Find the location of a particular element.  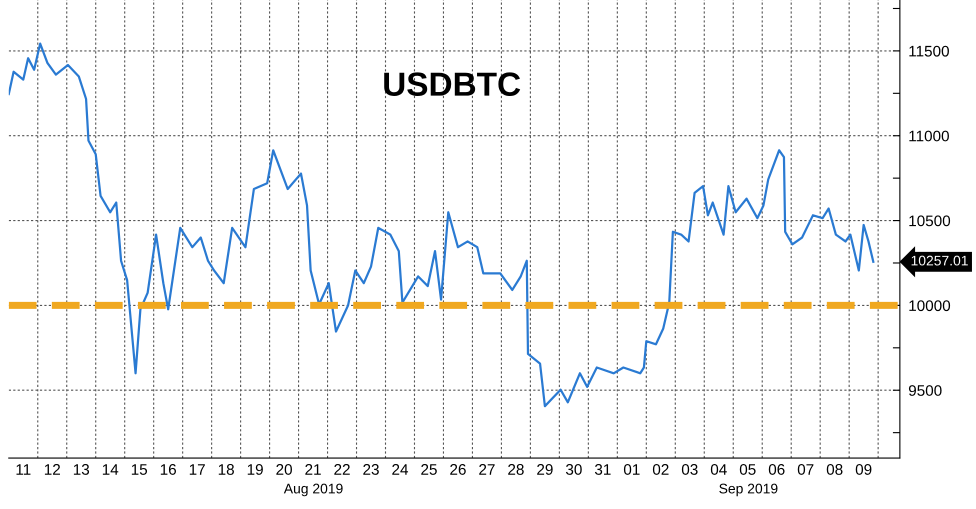

x-tick-label: 28 is located at coordinates (516, 469).